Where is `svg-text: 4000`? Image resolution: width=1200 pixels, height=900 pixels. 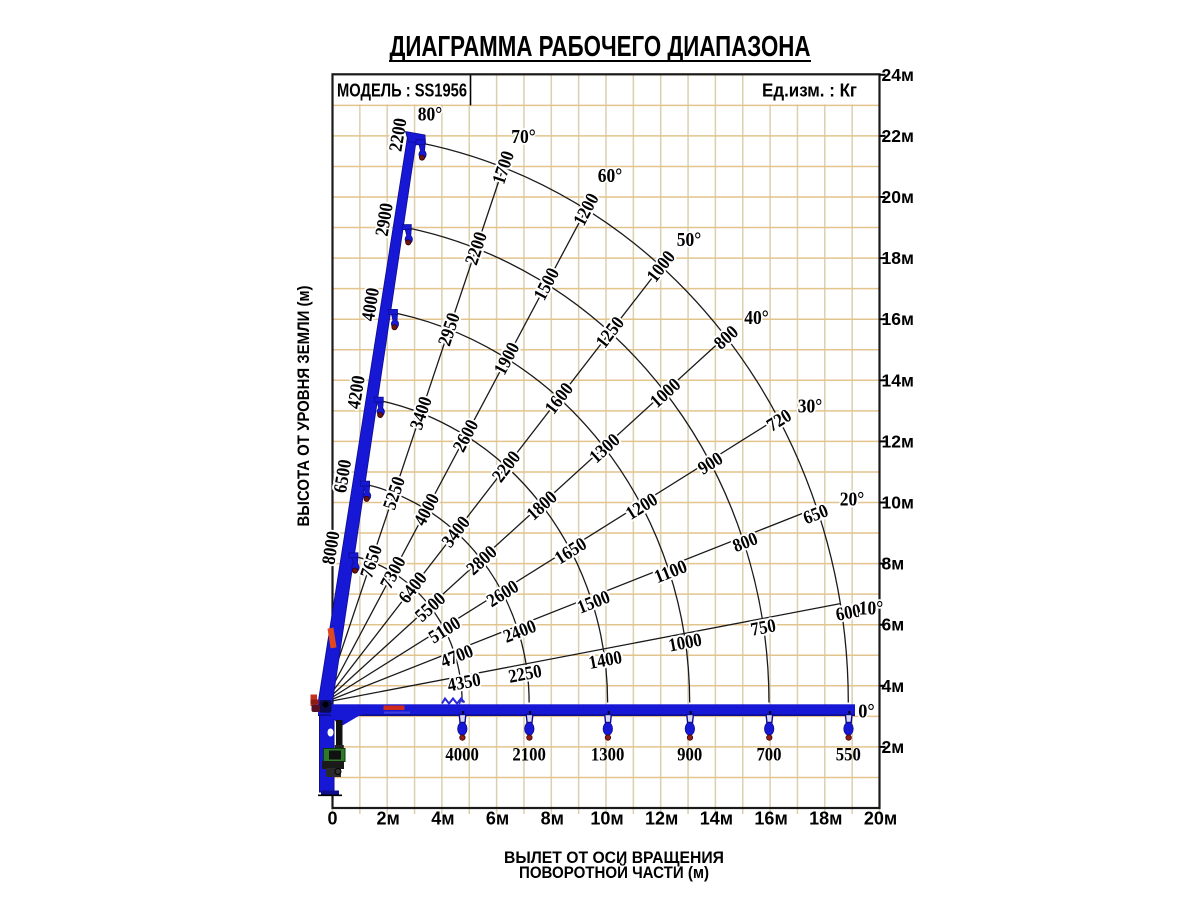 svg-text: 4000 is located at coordinates (461, 755).